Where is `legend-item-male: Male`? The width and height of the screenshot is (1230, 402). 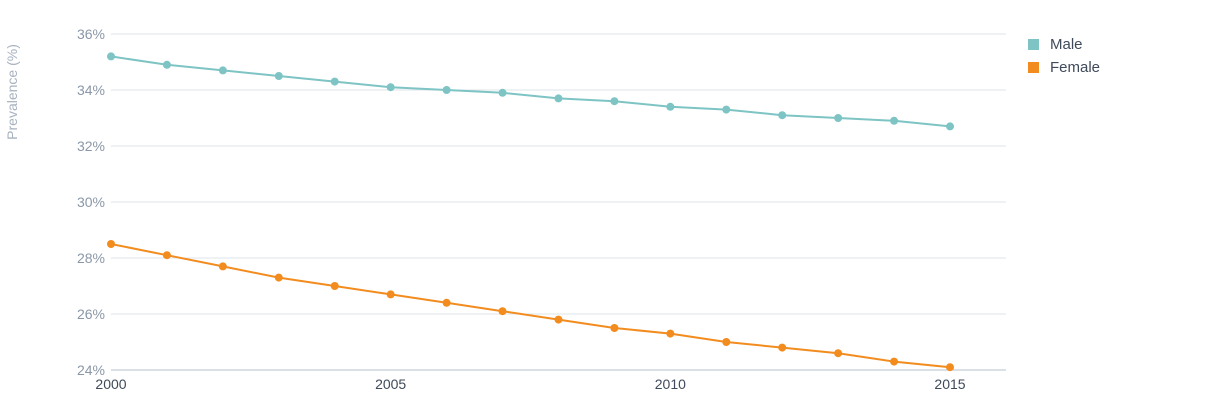
legend-item-male: Male is located at coordinates (1064, 44).